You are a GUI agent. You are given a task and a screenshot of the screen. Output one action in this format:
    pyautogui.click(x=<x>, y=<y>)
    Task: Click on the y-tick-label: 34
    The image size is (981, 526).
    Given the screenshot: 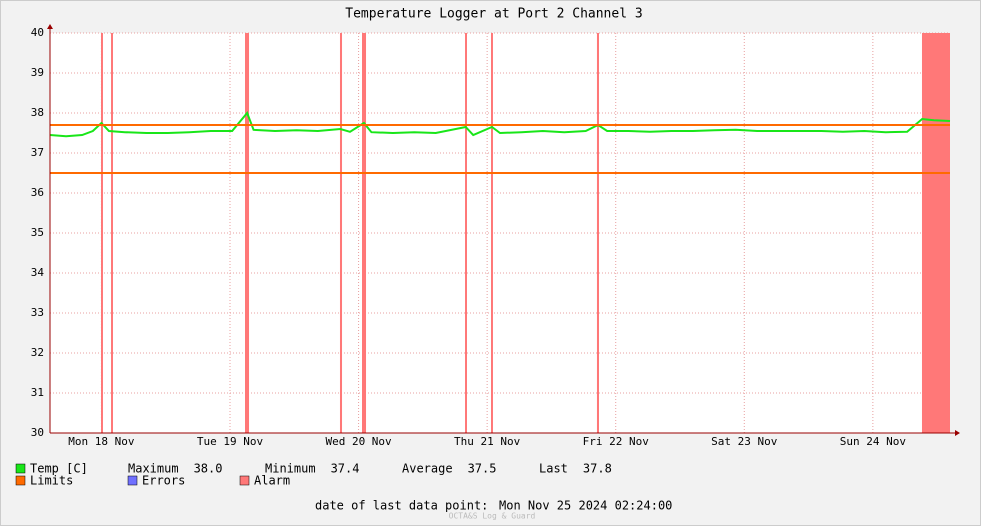 What is the action you would take?
    pyautogui.click(x=38, y=272)
    